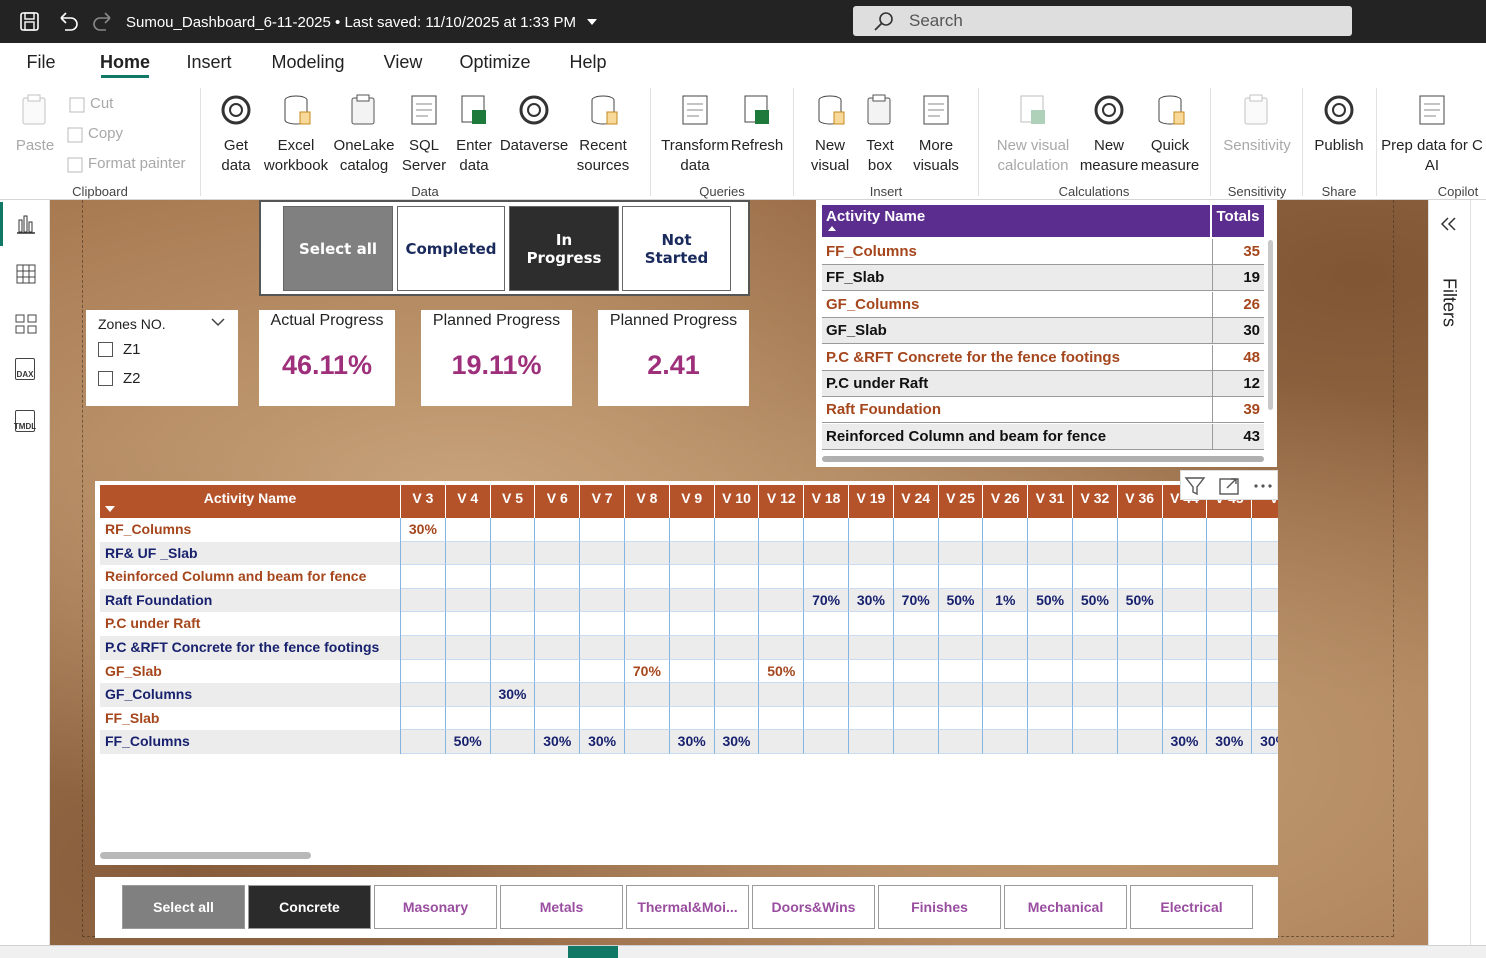 Image resolution: width=1486 pixels, height=958 pixels. What do you see at coordinates (1263, 486) in the screenshot?
I see `more-options-icon` at bounding box center [1263, 486].